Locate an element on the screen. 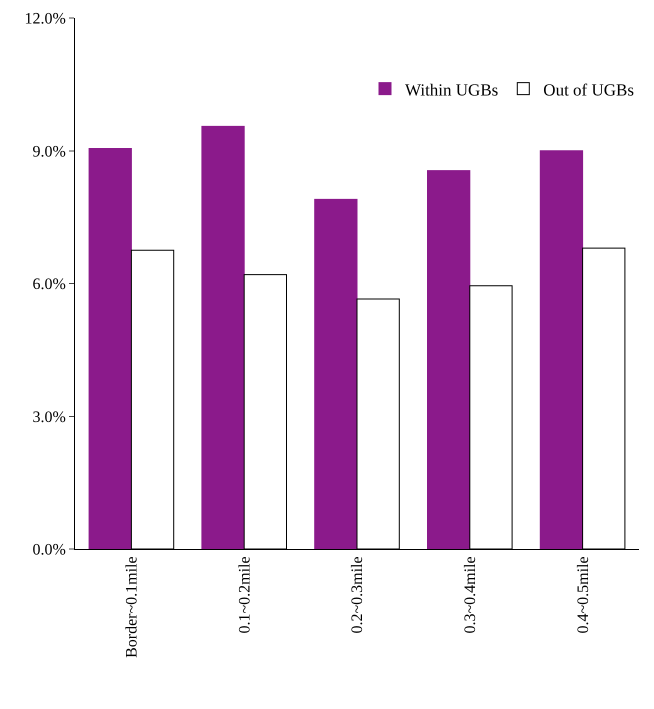 This screenshot has height=709, width=654. y-tick-label: 3.0% is located at coordinates (49, 417).